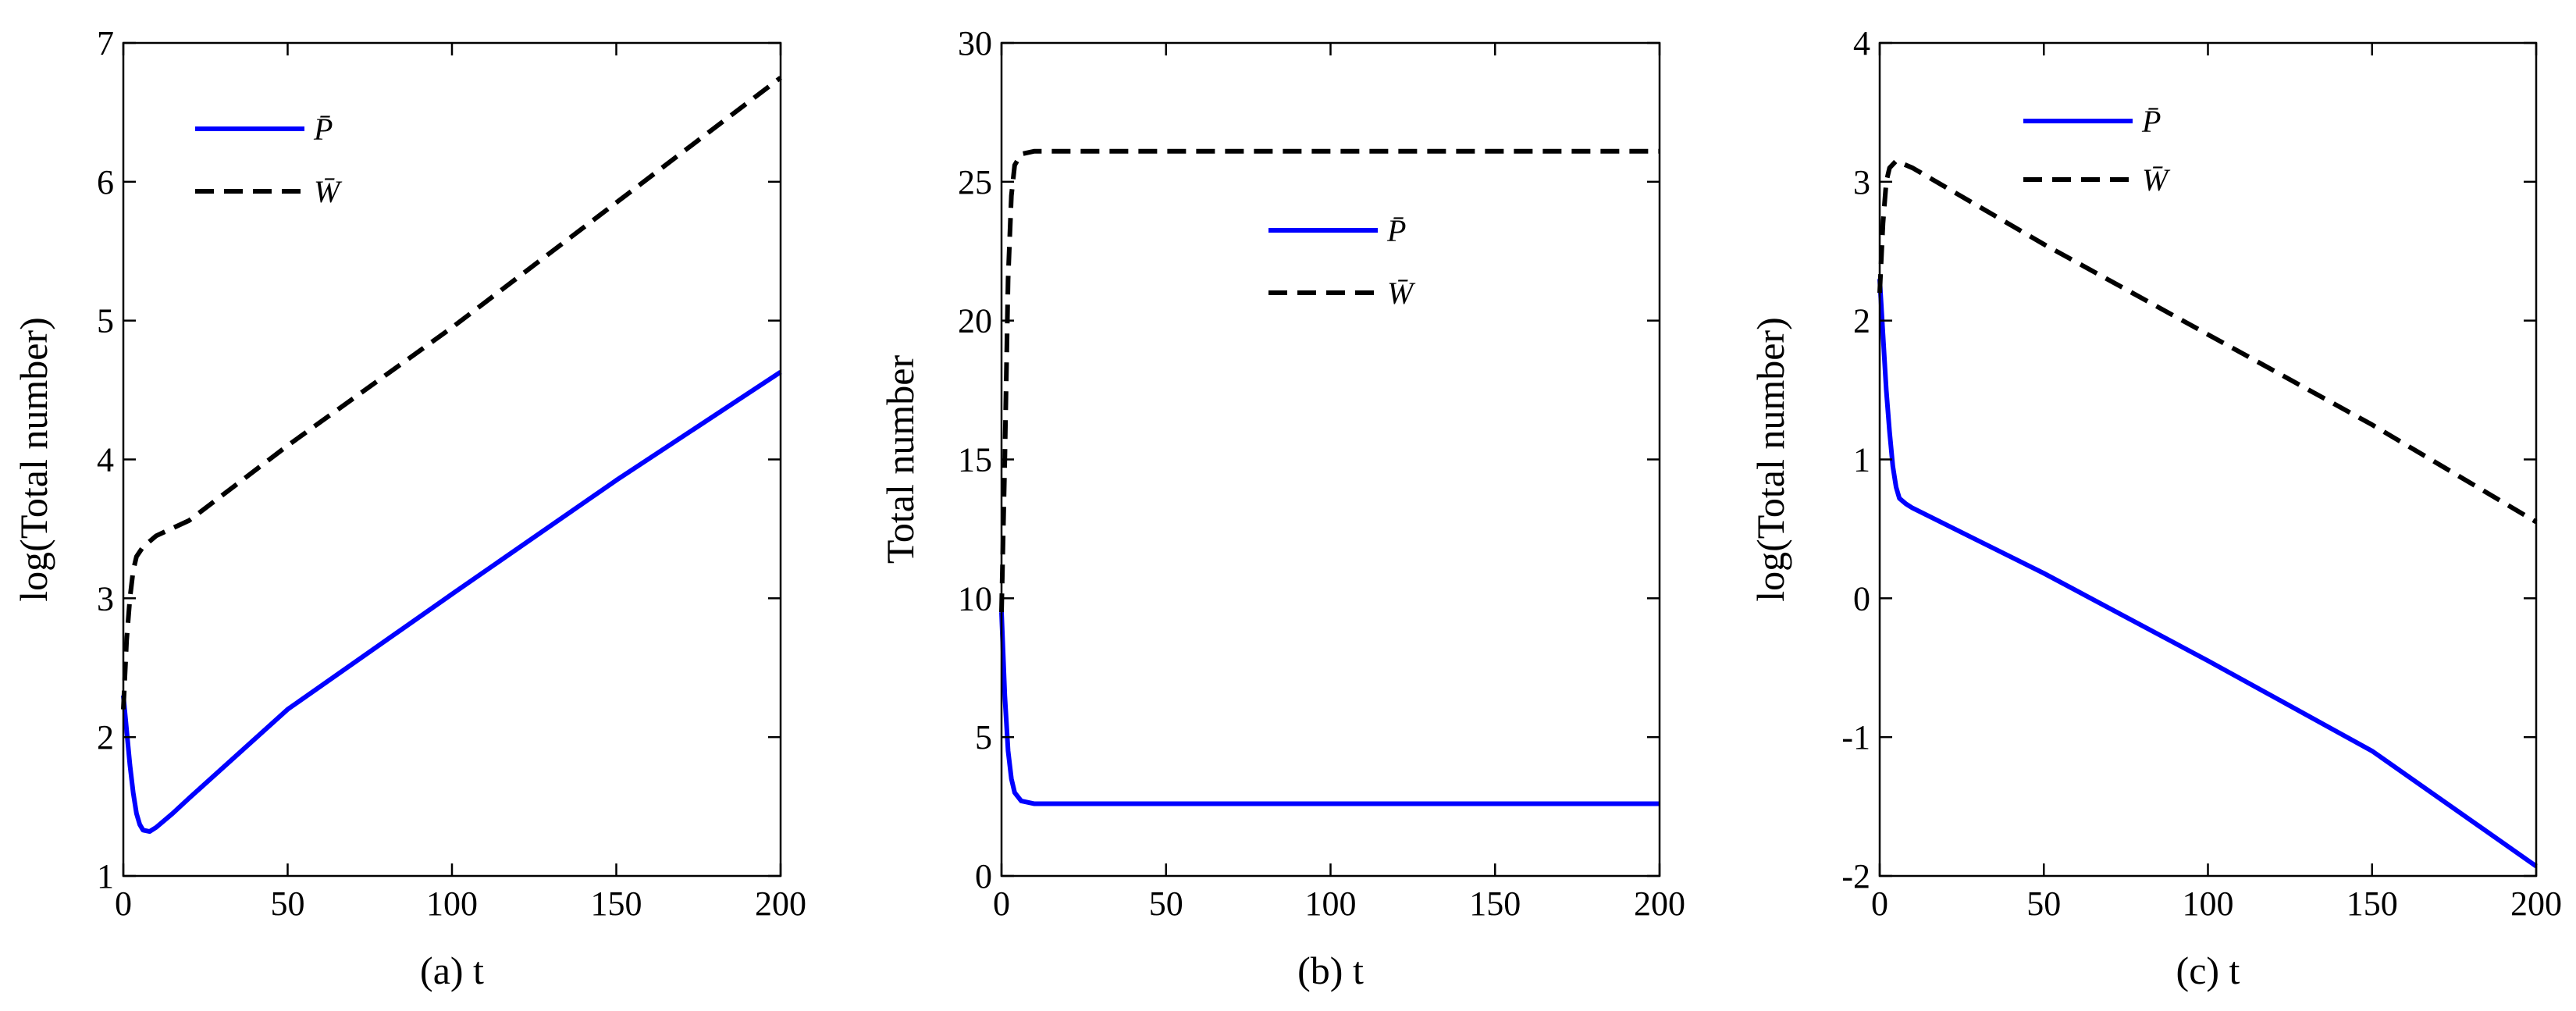 This screenshot has height=1011, width=2576. Describe the element at coordinates (1330, 970) in the screenshot. I see `x-axis-label: (b) t` at that location.